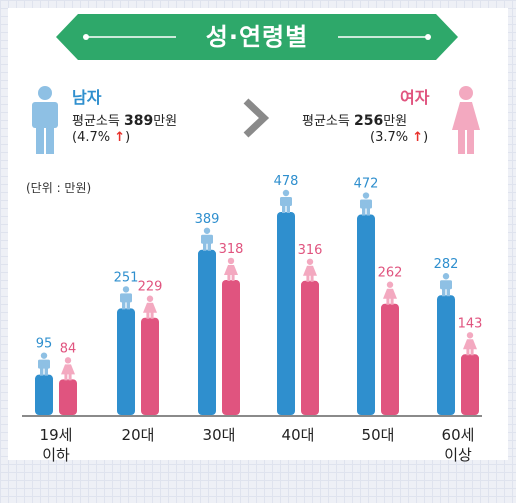 This screenshot has width=516, height=503. Describe the element at coordinates (458, 445) in the screenshot. I see `x-tick-label-5: 60세 이상` at that location.